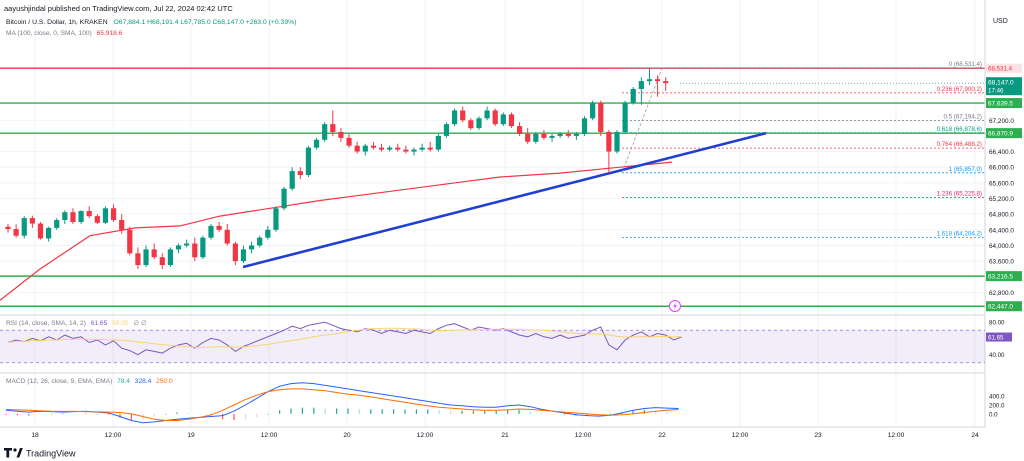  I want to click on fib-label-1: 0.236 (67,900.2), so click(959, 89).